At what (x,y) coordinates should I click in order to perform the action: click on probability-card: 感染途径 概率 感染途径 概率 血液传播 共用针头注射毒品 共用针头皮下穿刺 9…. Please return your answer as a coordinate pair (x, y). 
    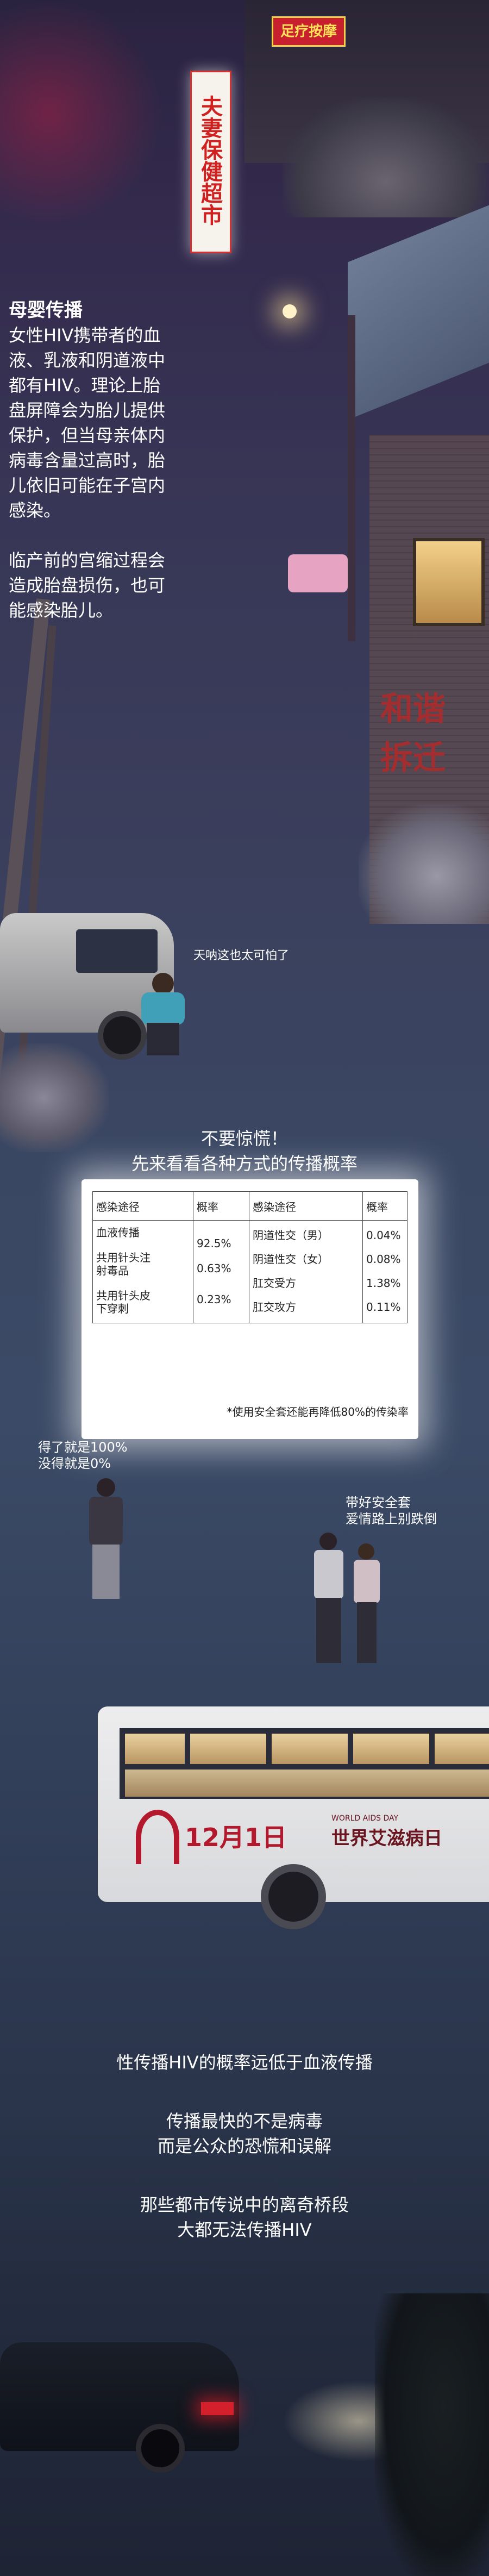
    Looking at the image, I should click on (250, 1309).